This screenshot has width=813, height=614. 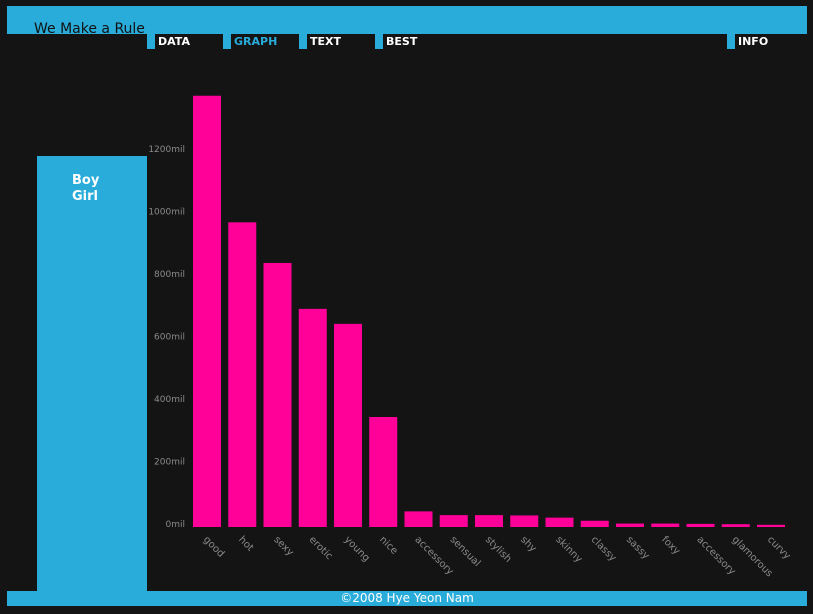 I want to click on bar-sensual, so click(x=453, y=521).